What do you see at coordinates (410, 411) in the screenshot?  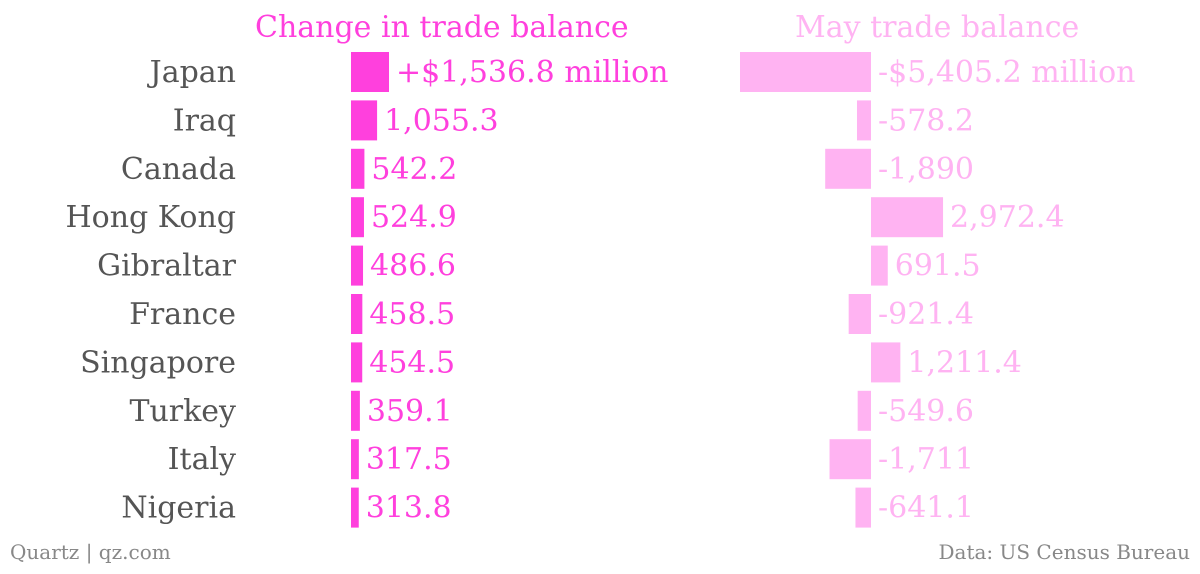 I see `value-label-change: 359.1` at bounding box center [410, 411].